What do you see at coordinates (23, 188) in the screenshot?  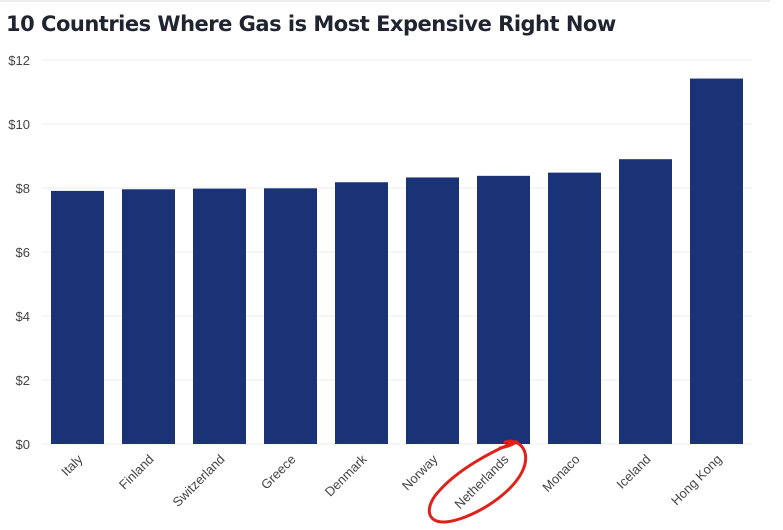 I see `y-tick-label: $8` at bounding box center [23, 188].